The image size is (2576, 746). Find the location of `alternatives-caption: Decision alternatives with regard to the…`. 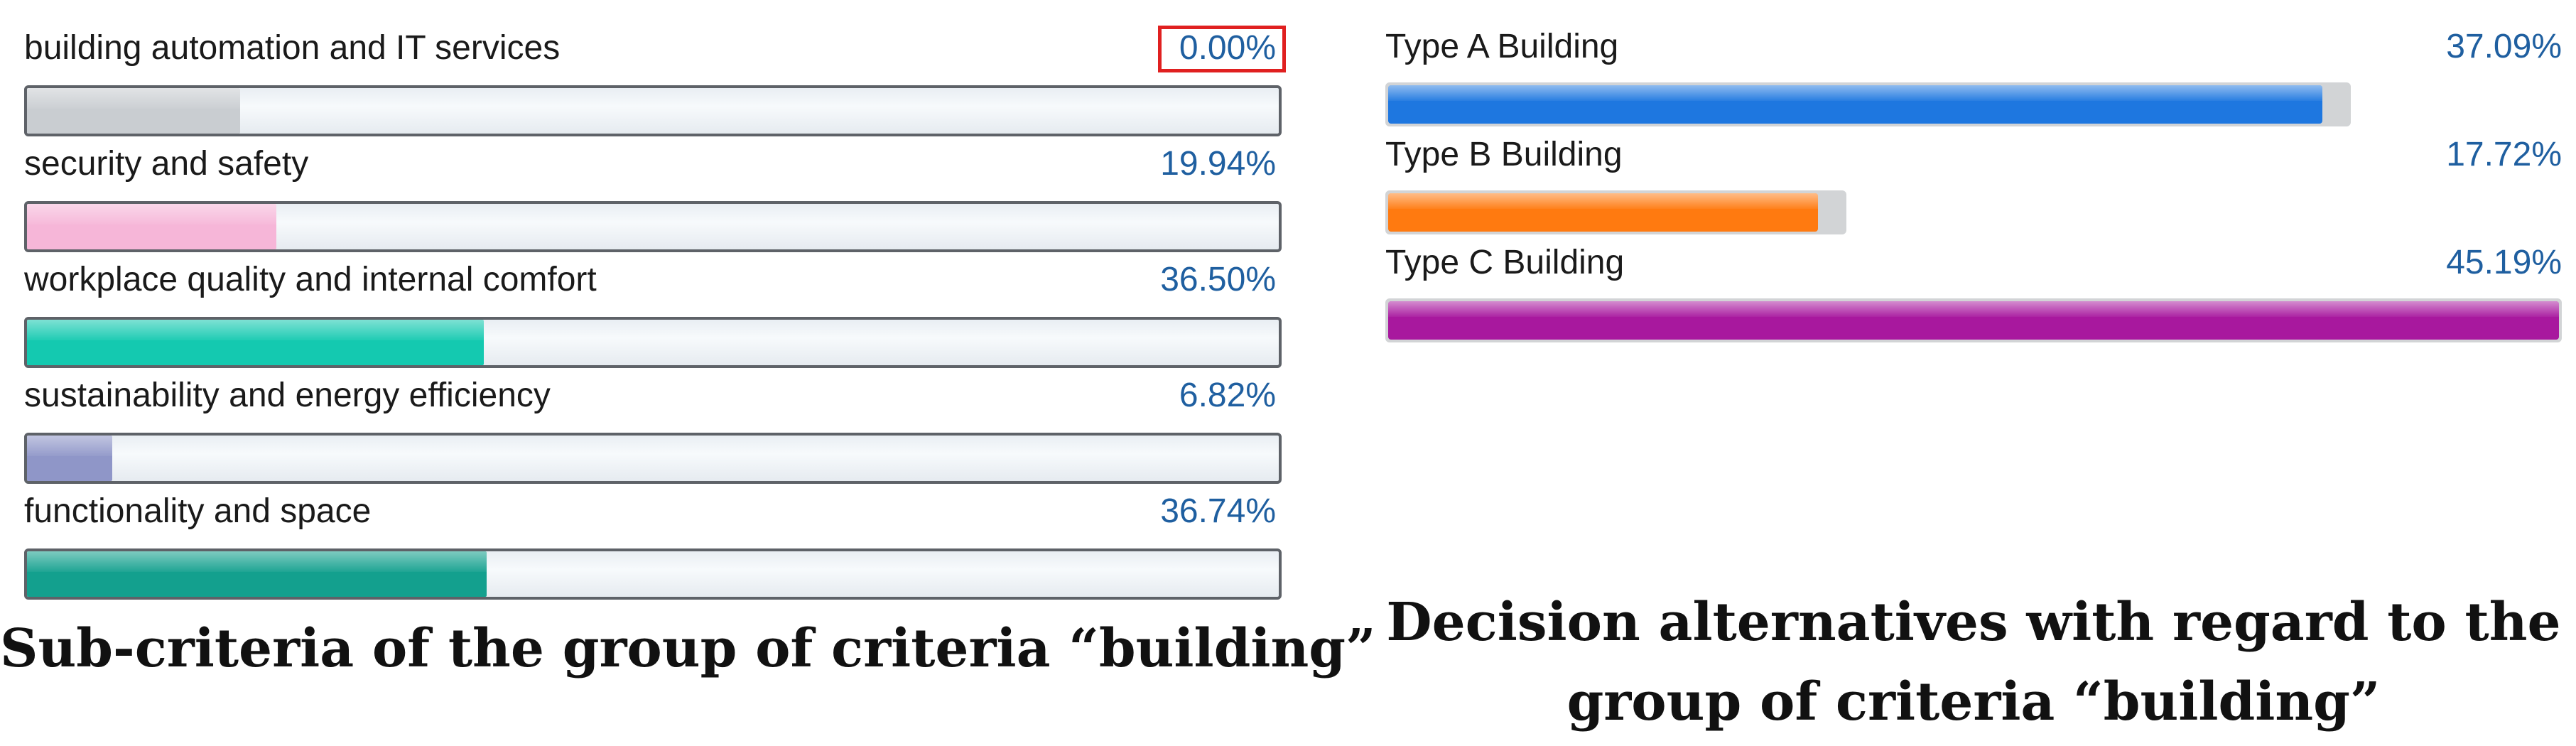

alternatives-caption: Decision alternatives with regard to the… is located at coordinates (1973, 662).